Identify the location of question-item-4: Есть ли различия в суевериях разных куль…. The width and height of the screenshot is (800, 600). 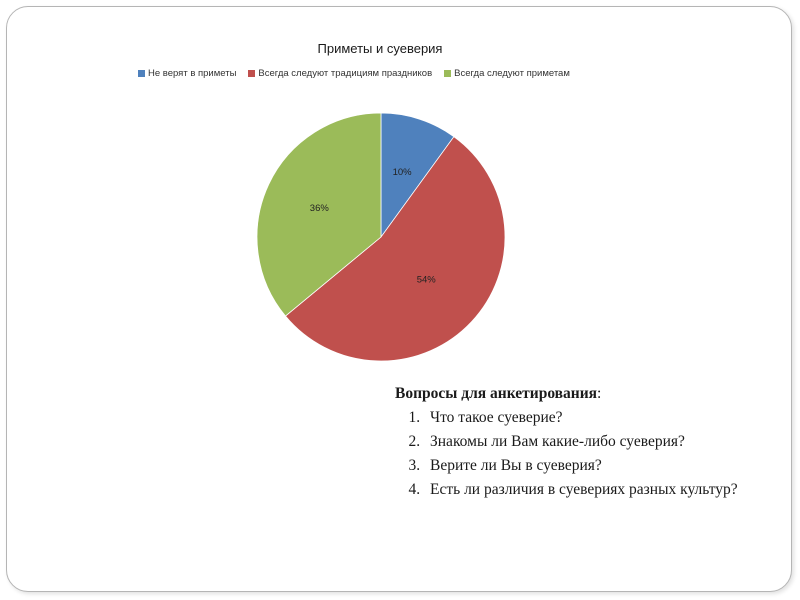
(602, 490).